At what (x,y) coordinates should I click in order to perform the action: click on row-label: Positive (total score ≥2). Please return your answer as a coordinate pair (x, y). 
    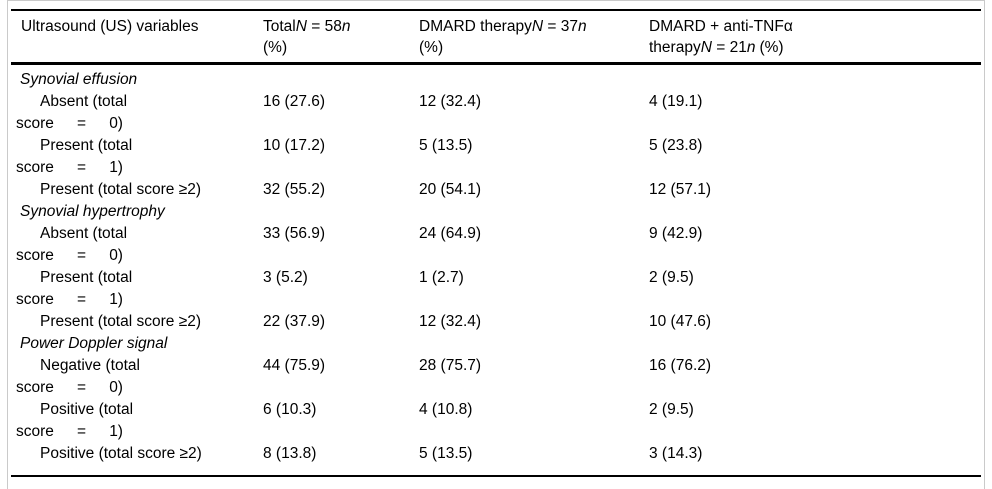
    Looking at the image, I should click on (121, 453).